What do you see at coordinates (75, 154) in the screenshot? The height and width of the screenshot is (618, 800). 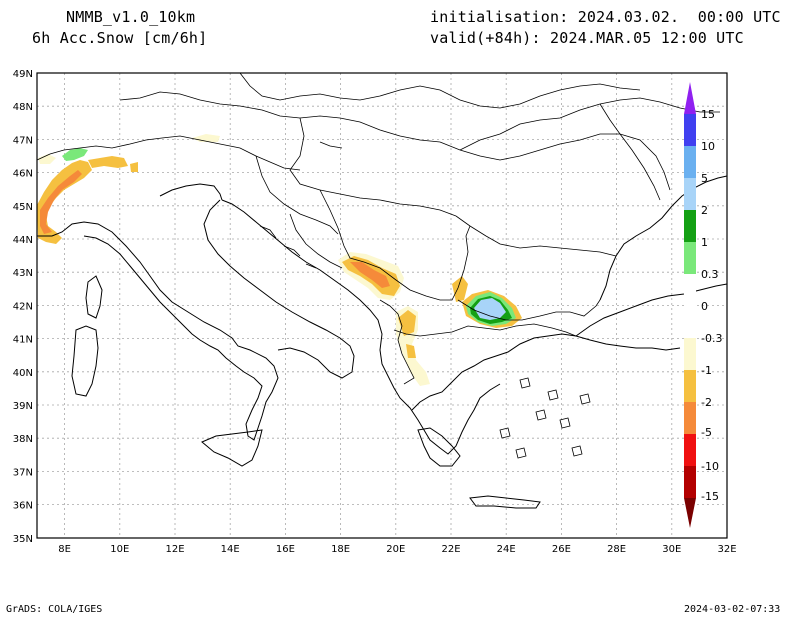 I see `snow-area-alps-green` at bounding box center [75, 154].